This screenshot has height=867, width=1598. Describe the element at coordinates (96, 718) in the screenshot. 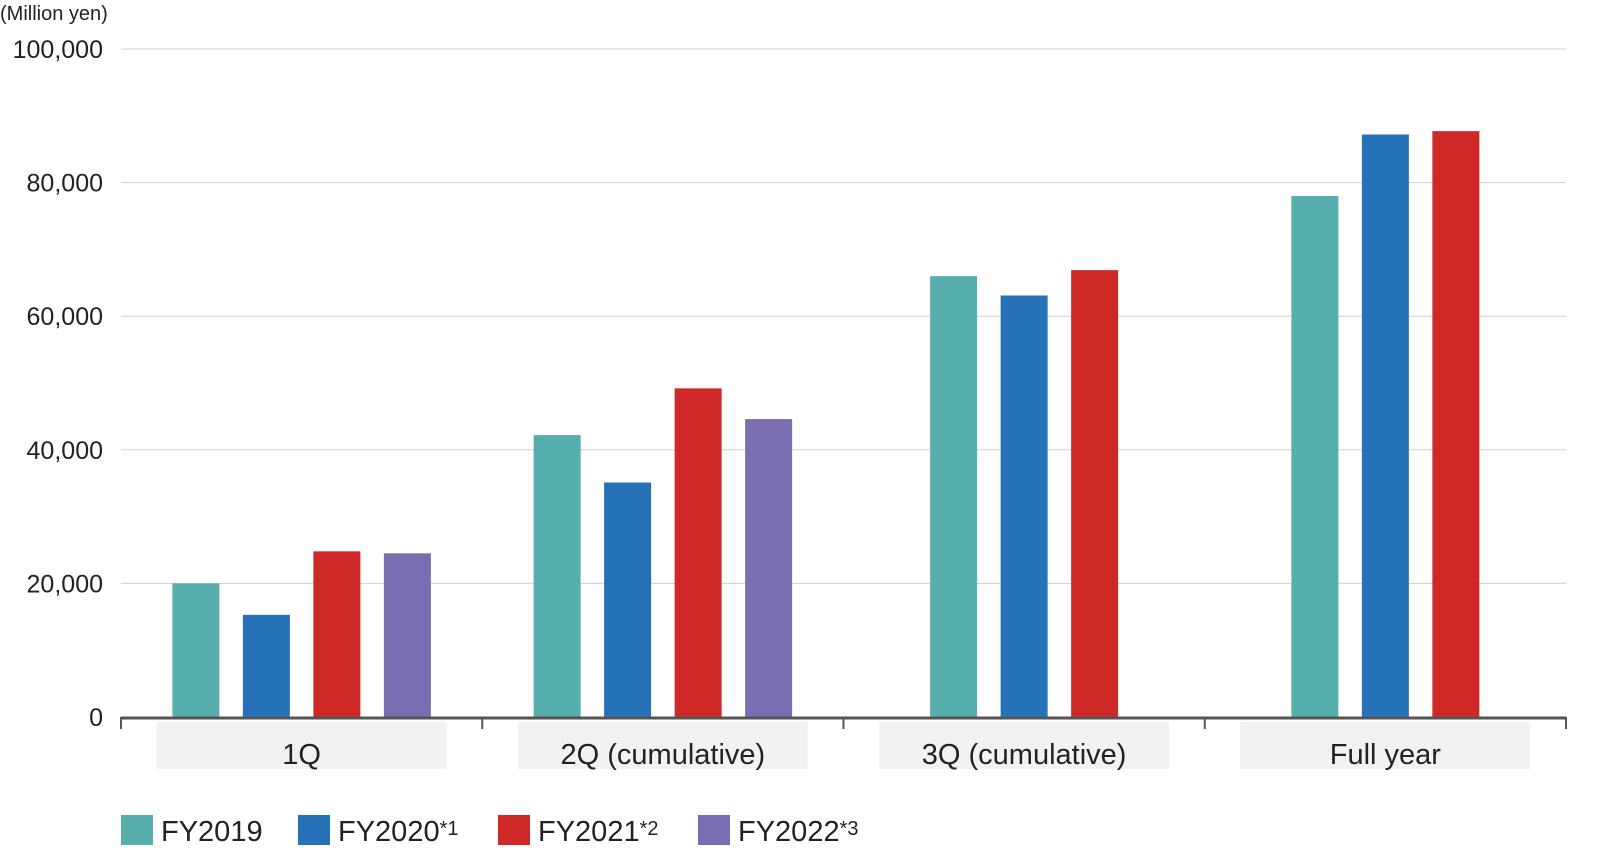

I see `y-tick-label: 0` at that location.